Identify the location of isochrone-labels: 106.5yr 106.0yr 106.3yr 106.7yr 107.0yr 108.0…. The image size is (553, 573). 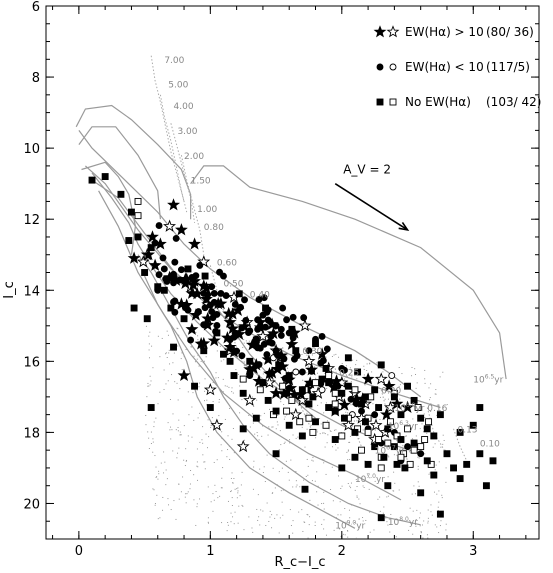
(419, 453).